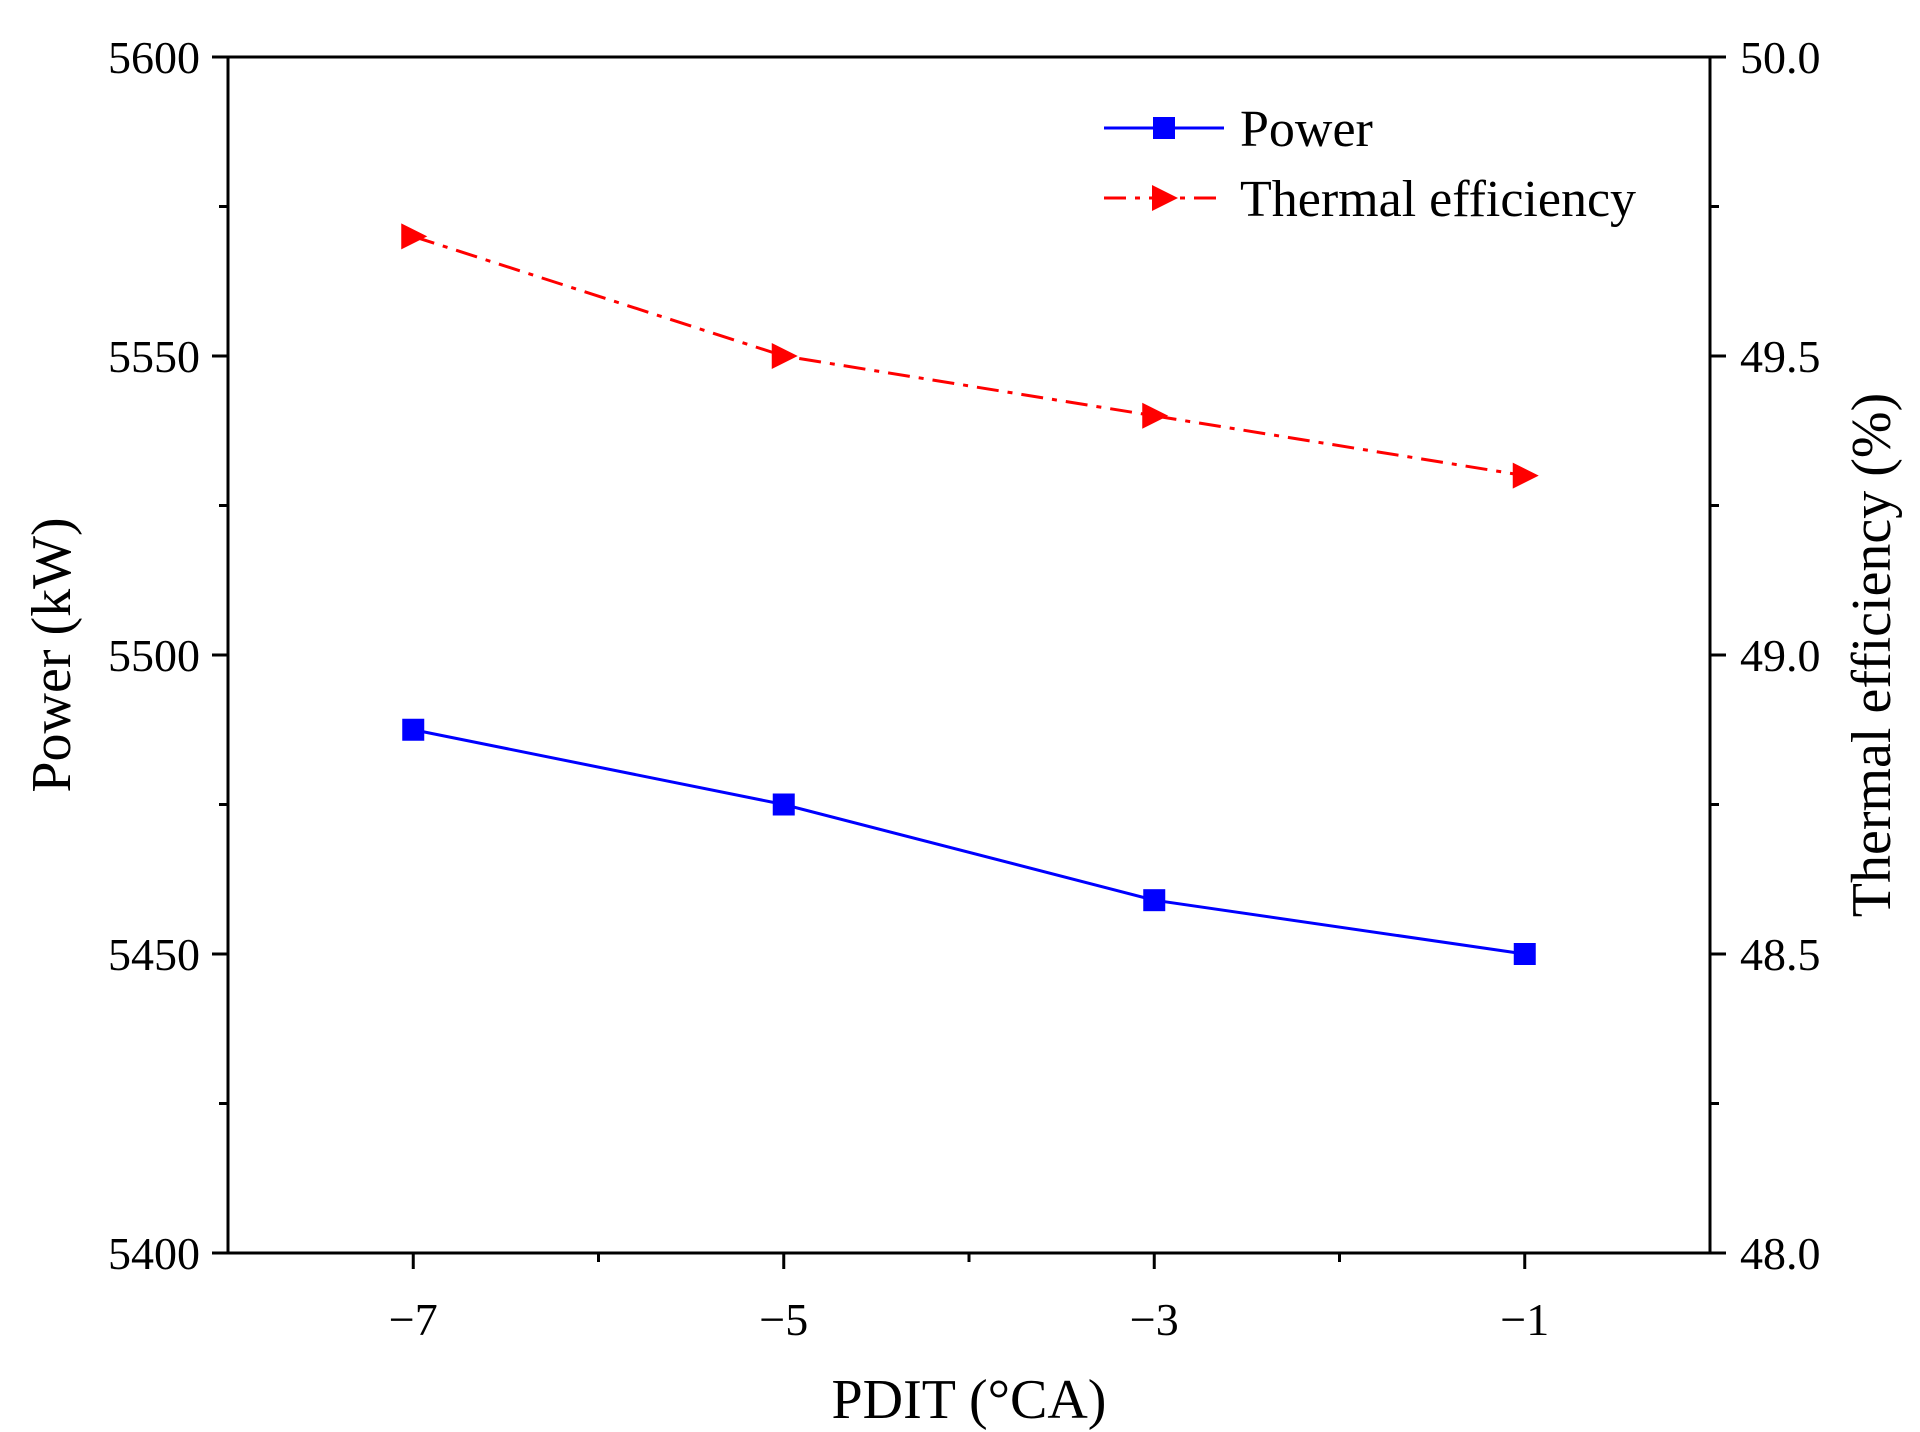  Describe the element at coordinates (413, 1319) in the screenshot. I see `x-tick-label: −7` at that location.